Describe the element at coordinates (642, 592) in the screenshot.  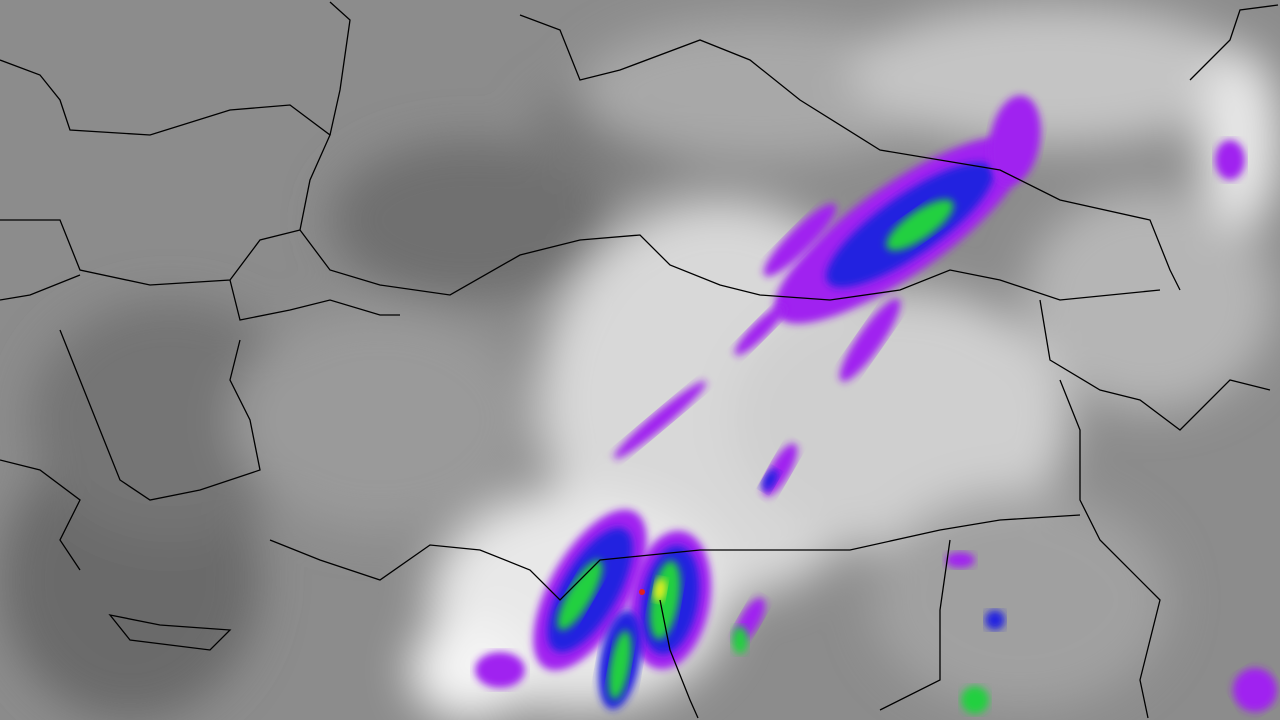
I see `convective-cell-red` at that location.